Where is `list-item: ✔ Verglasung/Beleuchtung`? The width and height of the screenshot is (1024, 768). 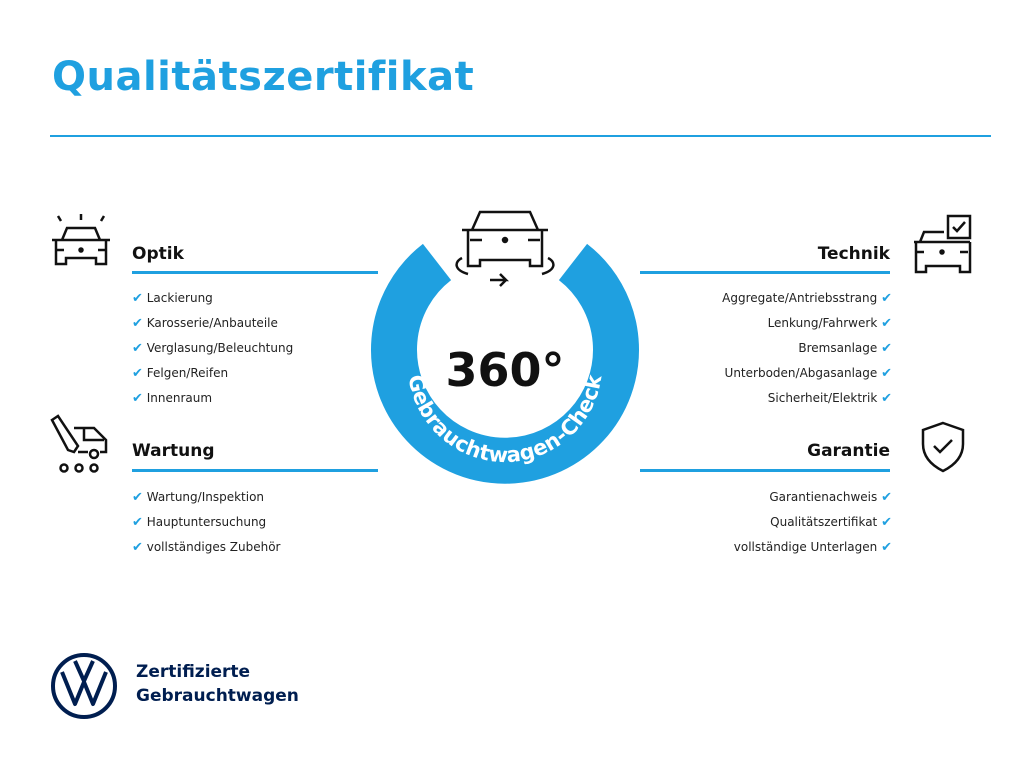
list-item: ✔ Verglasung/Beleuchtung is located at coordinates (213, 348).